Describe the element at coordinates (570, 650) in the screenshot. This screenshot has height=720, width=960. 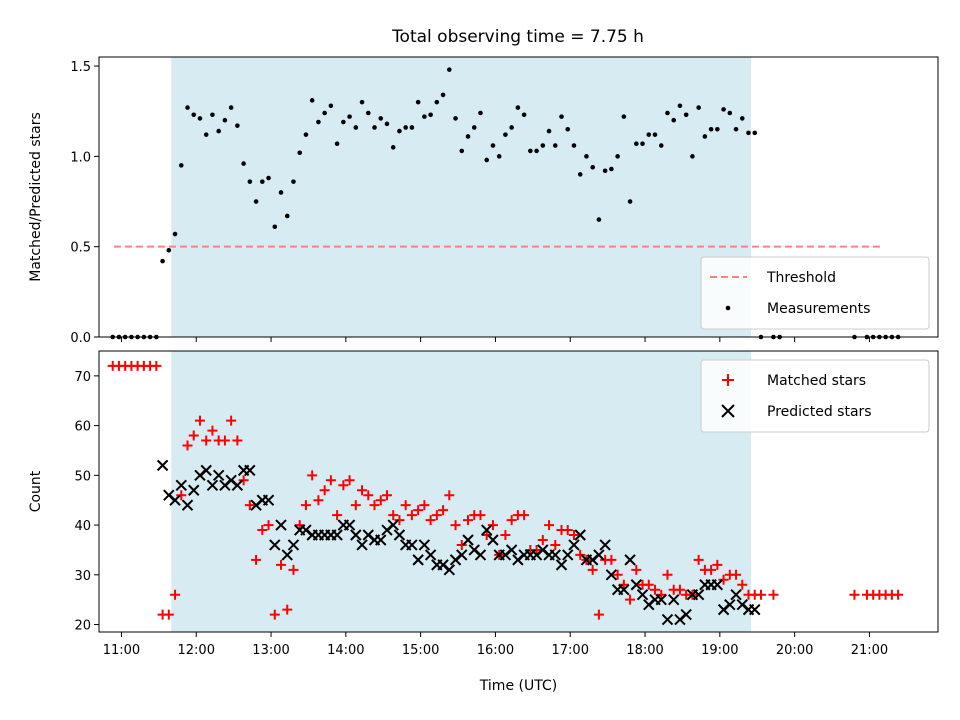
I see `x-tick-label: 17:00` at that location.